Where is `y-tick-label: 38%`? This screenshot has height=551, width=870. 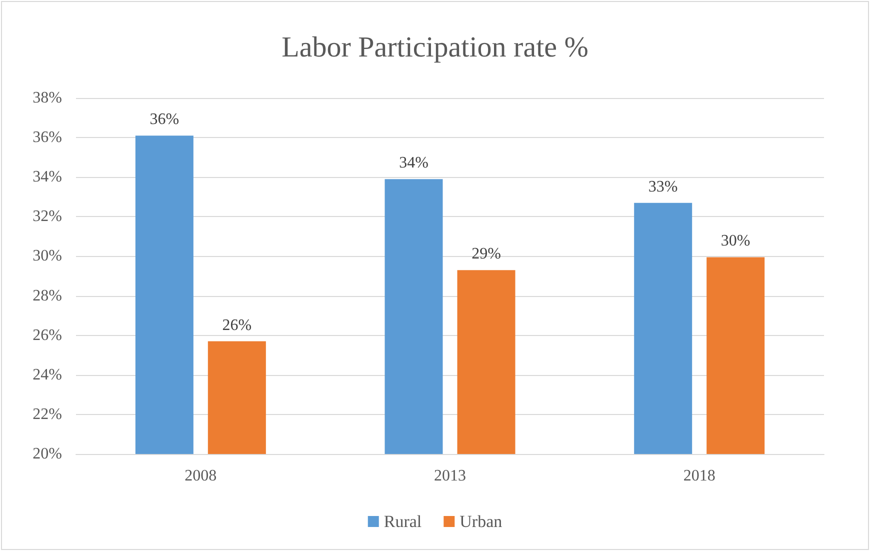
y-tick-label: 38% is located at coordinates (47, 98).